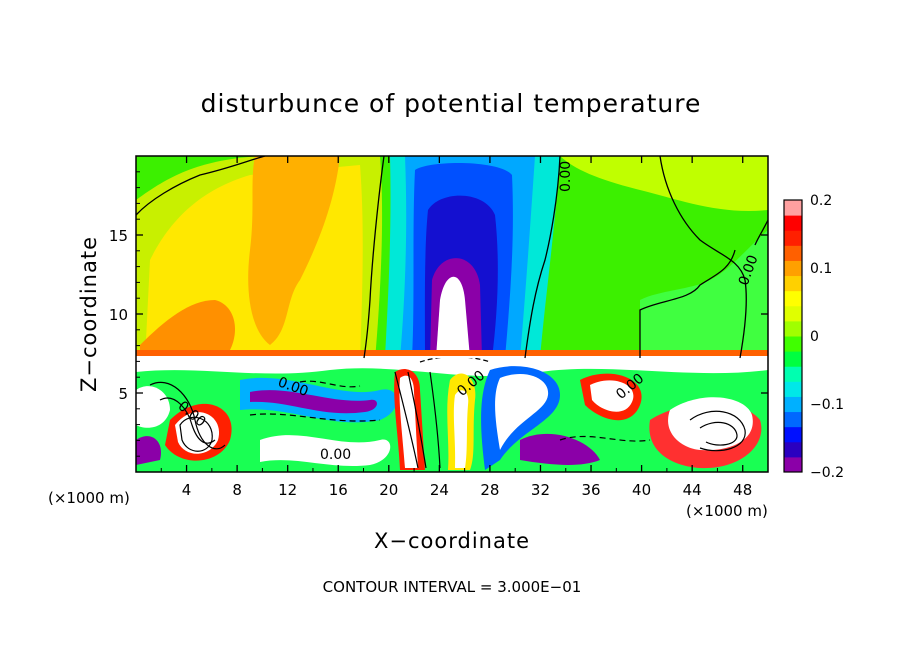  What do you see at coordinates (542, 257) in the screenshot?
I see `contour-plume-right` at bounding box center [542, 257].